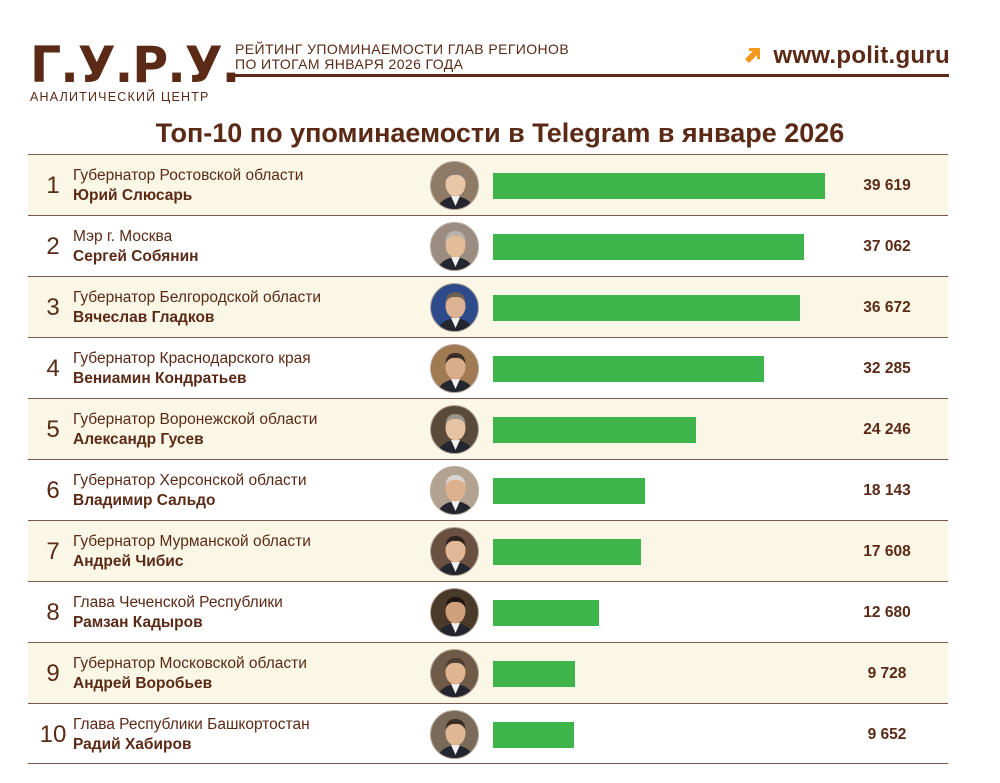  I want to click on position-title: Губернатор Херсонской области, so click(190, 480).